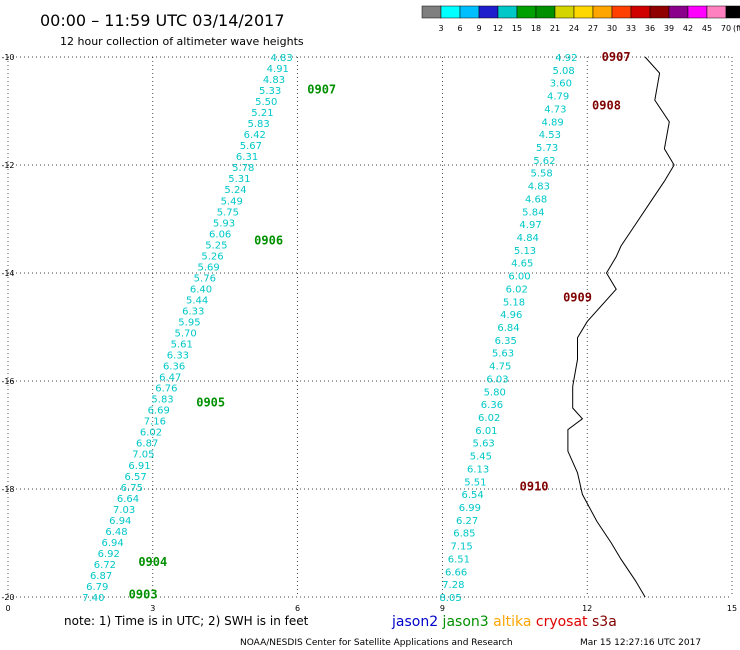 This screenshot has width=740, height=650. What do you see at coordinates (514, 302) in the screenshot?
I see `wave-height-label: 5.18` at bounding box center [514, 302].